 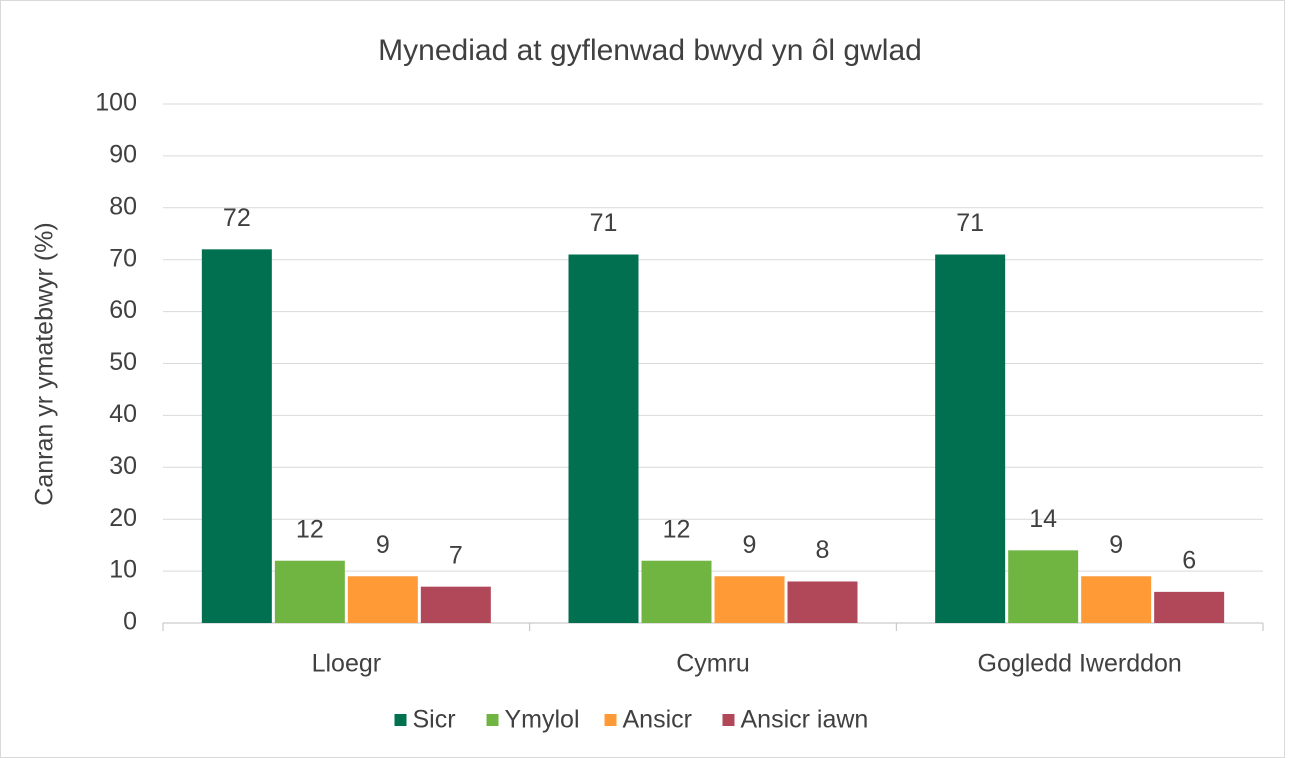 What do you see at coordinates (123, 518) in the screenshot?
I see `y-tick-label: 20` at bounding box center [123, 518].